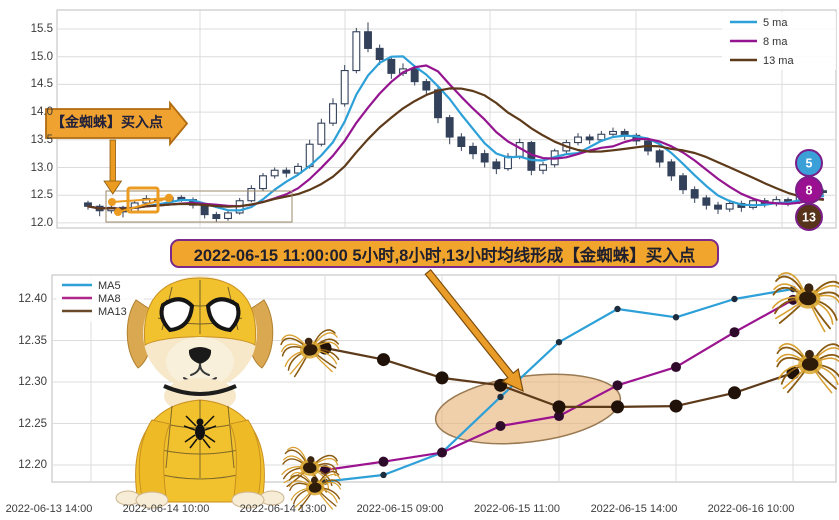 The image size is (839, 520). What do you see at coordinates (200, 355) in the screenshot?
I see `dog-nose` at bounding box center [200, 355].